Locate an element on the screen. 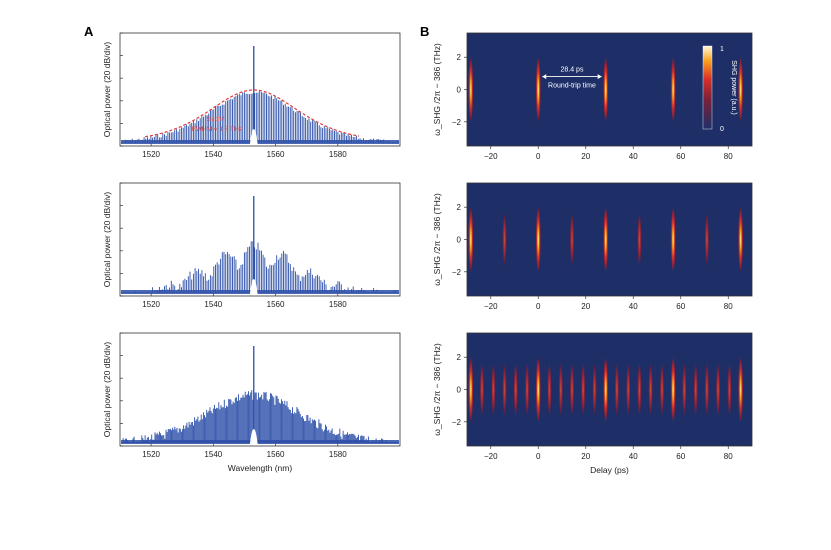 The image size is (831, 550). colorbar-label: SHG power (a.u.) is located at coordinates (733, 87).